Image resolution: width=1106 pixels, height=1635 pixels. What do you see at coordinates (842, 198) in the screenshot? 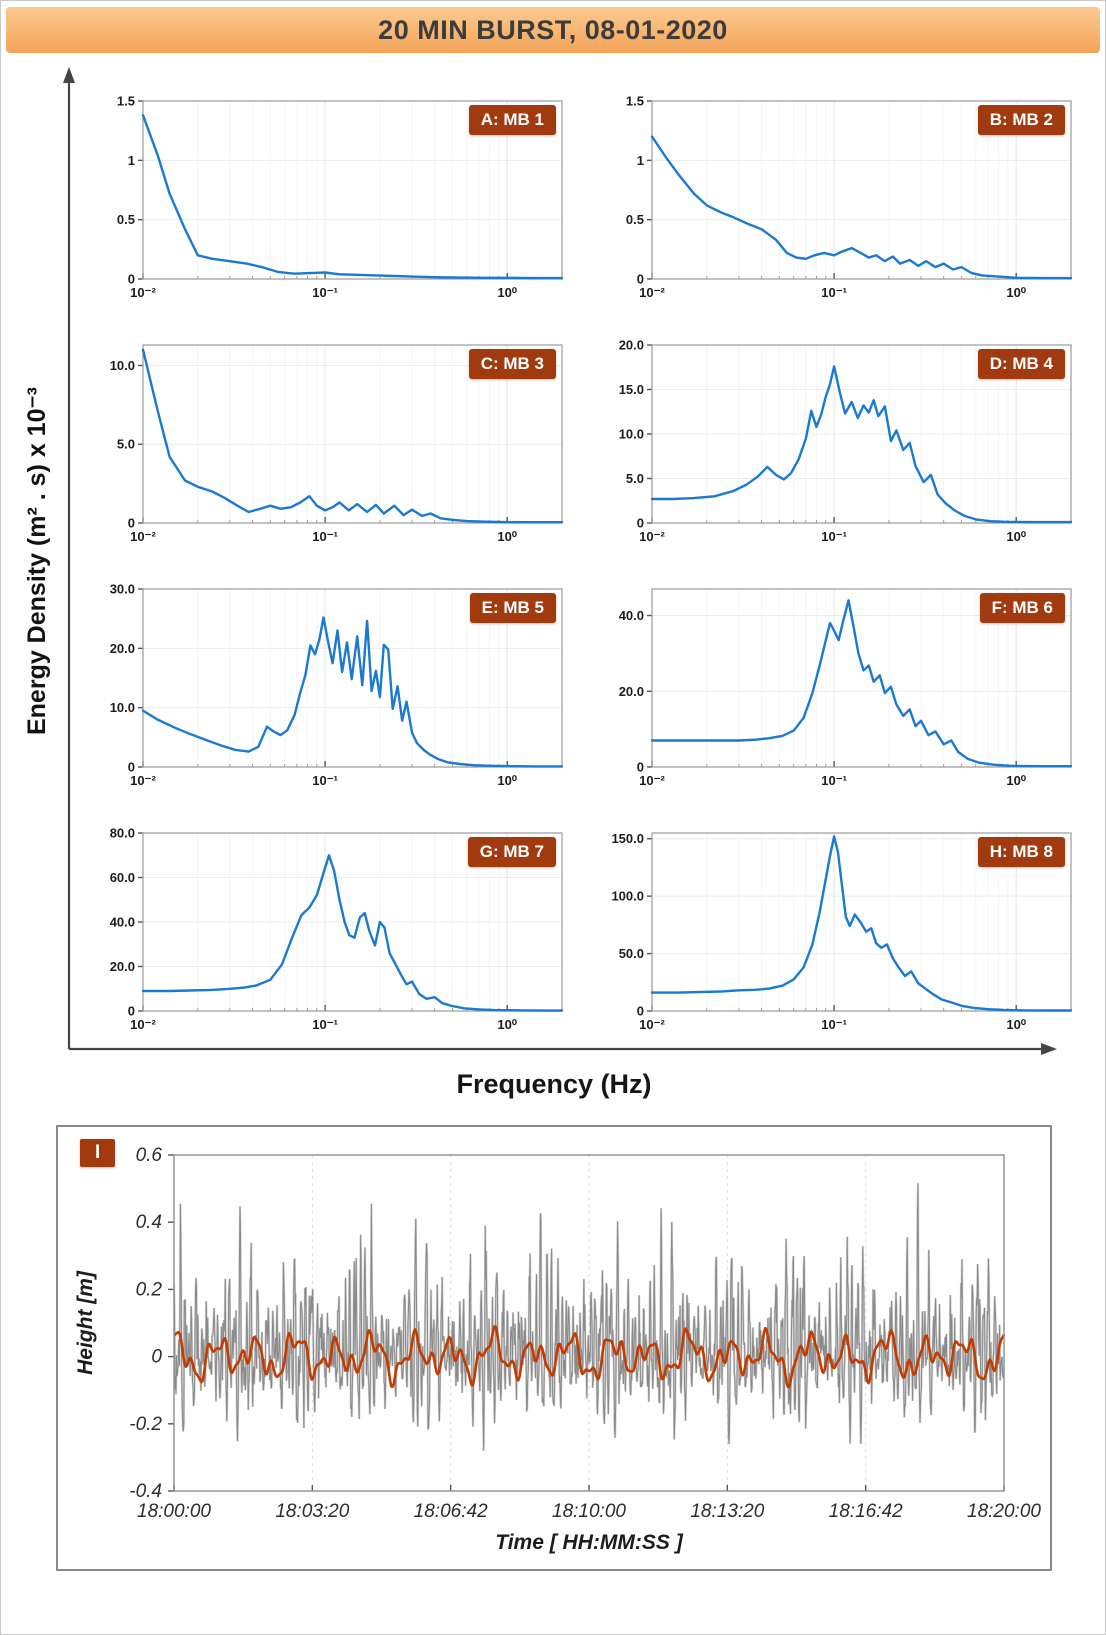
I see `subplot-b: 0 0.5 1 1.5 10⁻² 10⁻¹ 10⁰ B: MB 2` at bounding box center [842, 198].